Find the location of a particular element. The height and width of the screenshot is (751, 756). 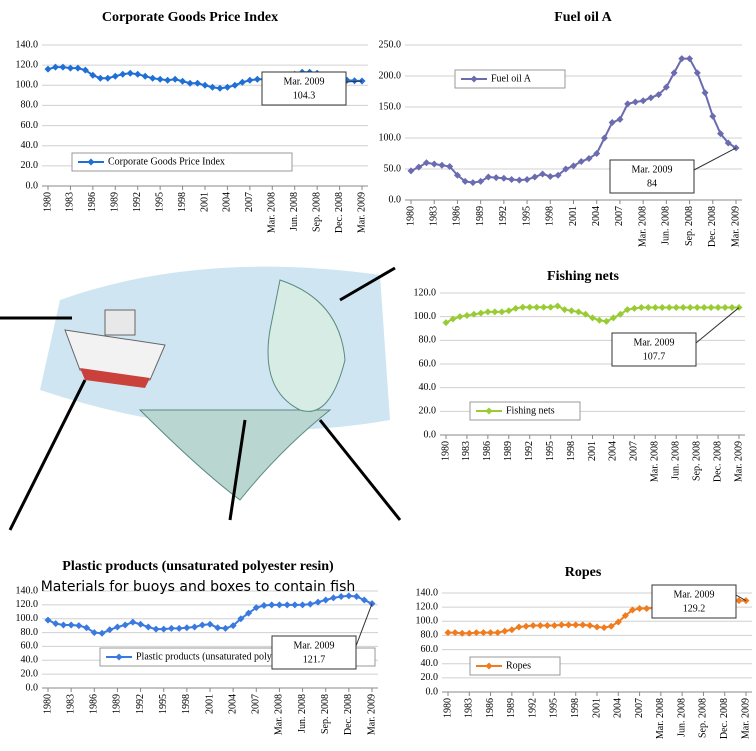

y-tick-label: 80.0 is located at coordinates (30, 105).